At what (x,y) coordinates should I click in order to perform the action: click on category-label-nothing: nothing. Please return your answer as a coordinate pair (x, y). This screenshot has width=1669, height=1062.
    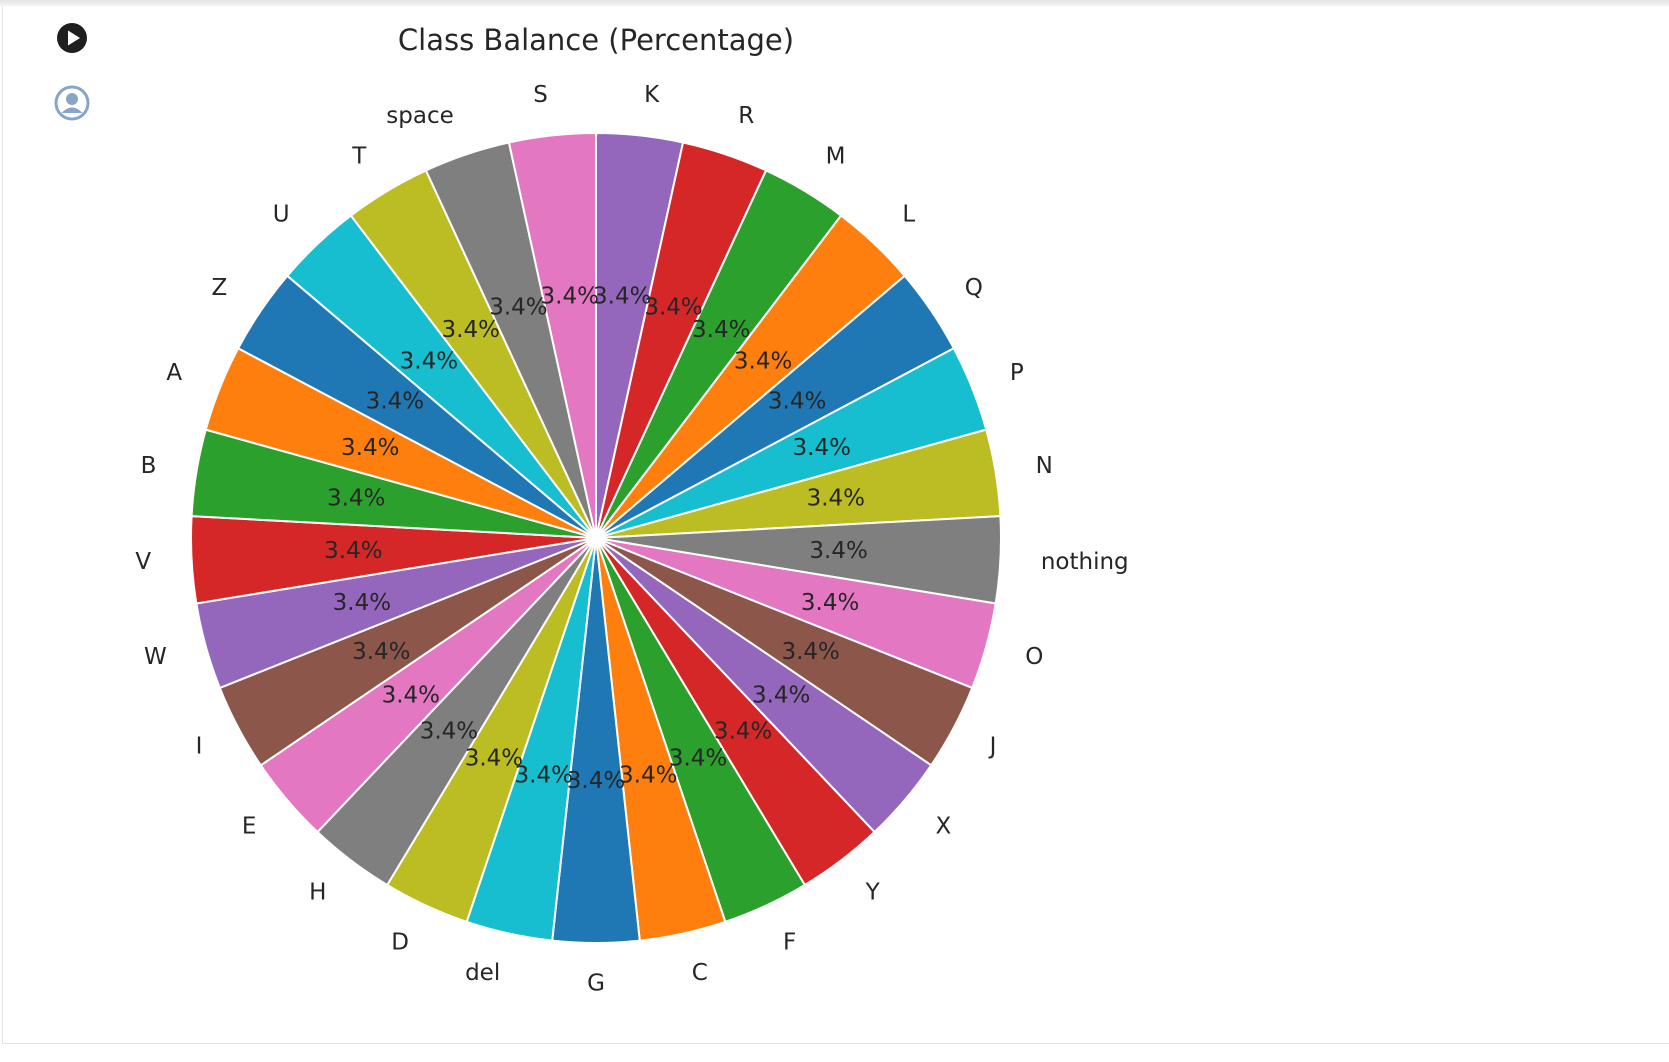
    Looking at the image, I should click on (1085, 562).